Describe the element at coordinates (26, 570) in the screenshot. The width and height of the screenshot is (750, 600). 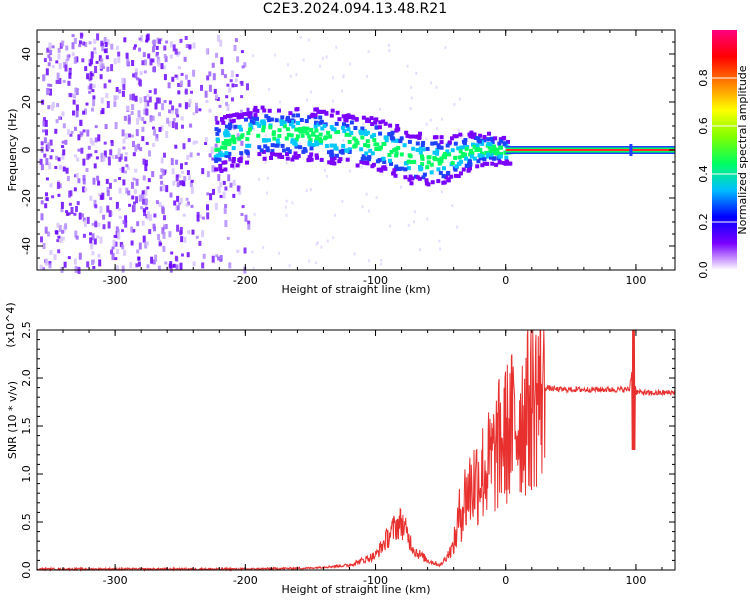
I see `snr-ytick-label: 0.0` at that location.